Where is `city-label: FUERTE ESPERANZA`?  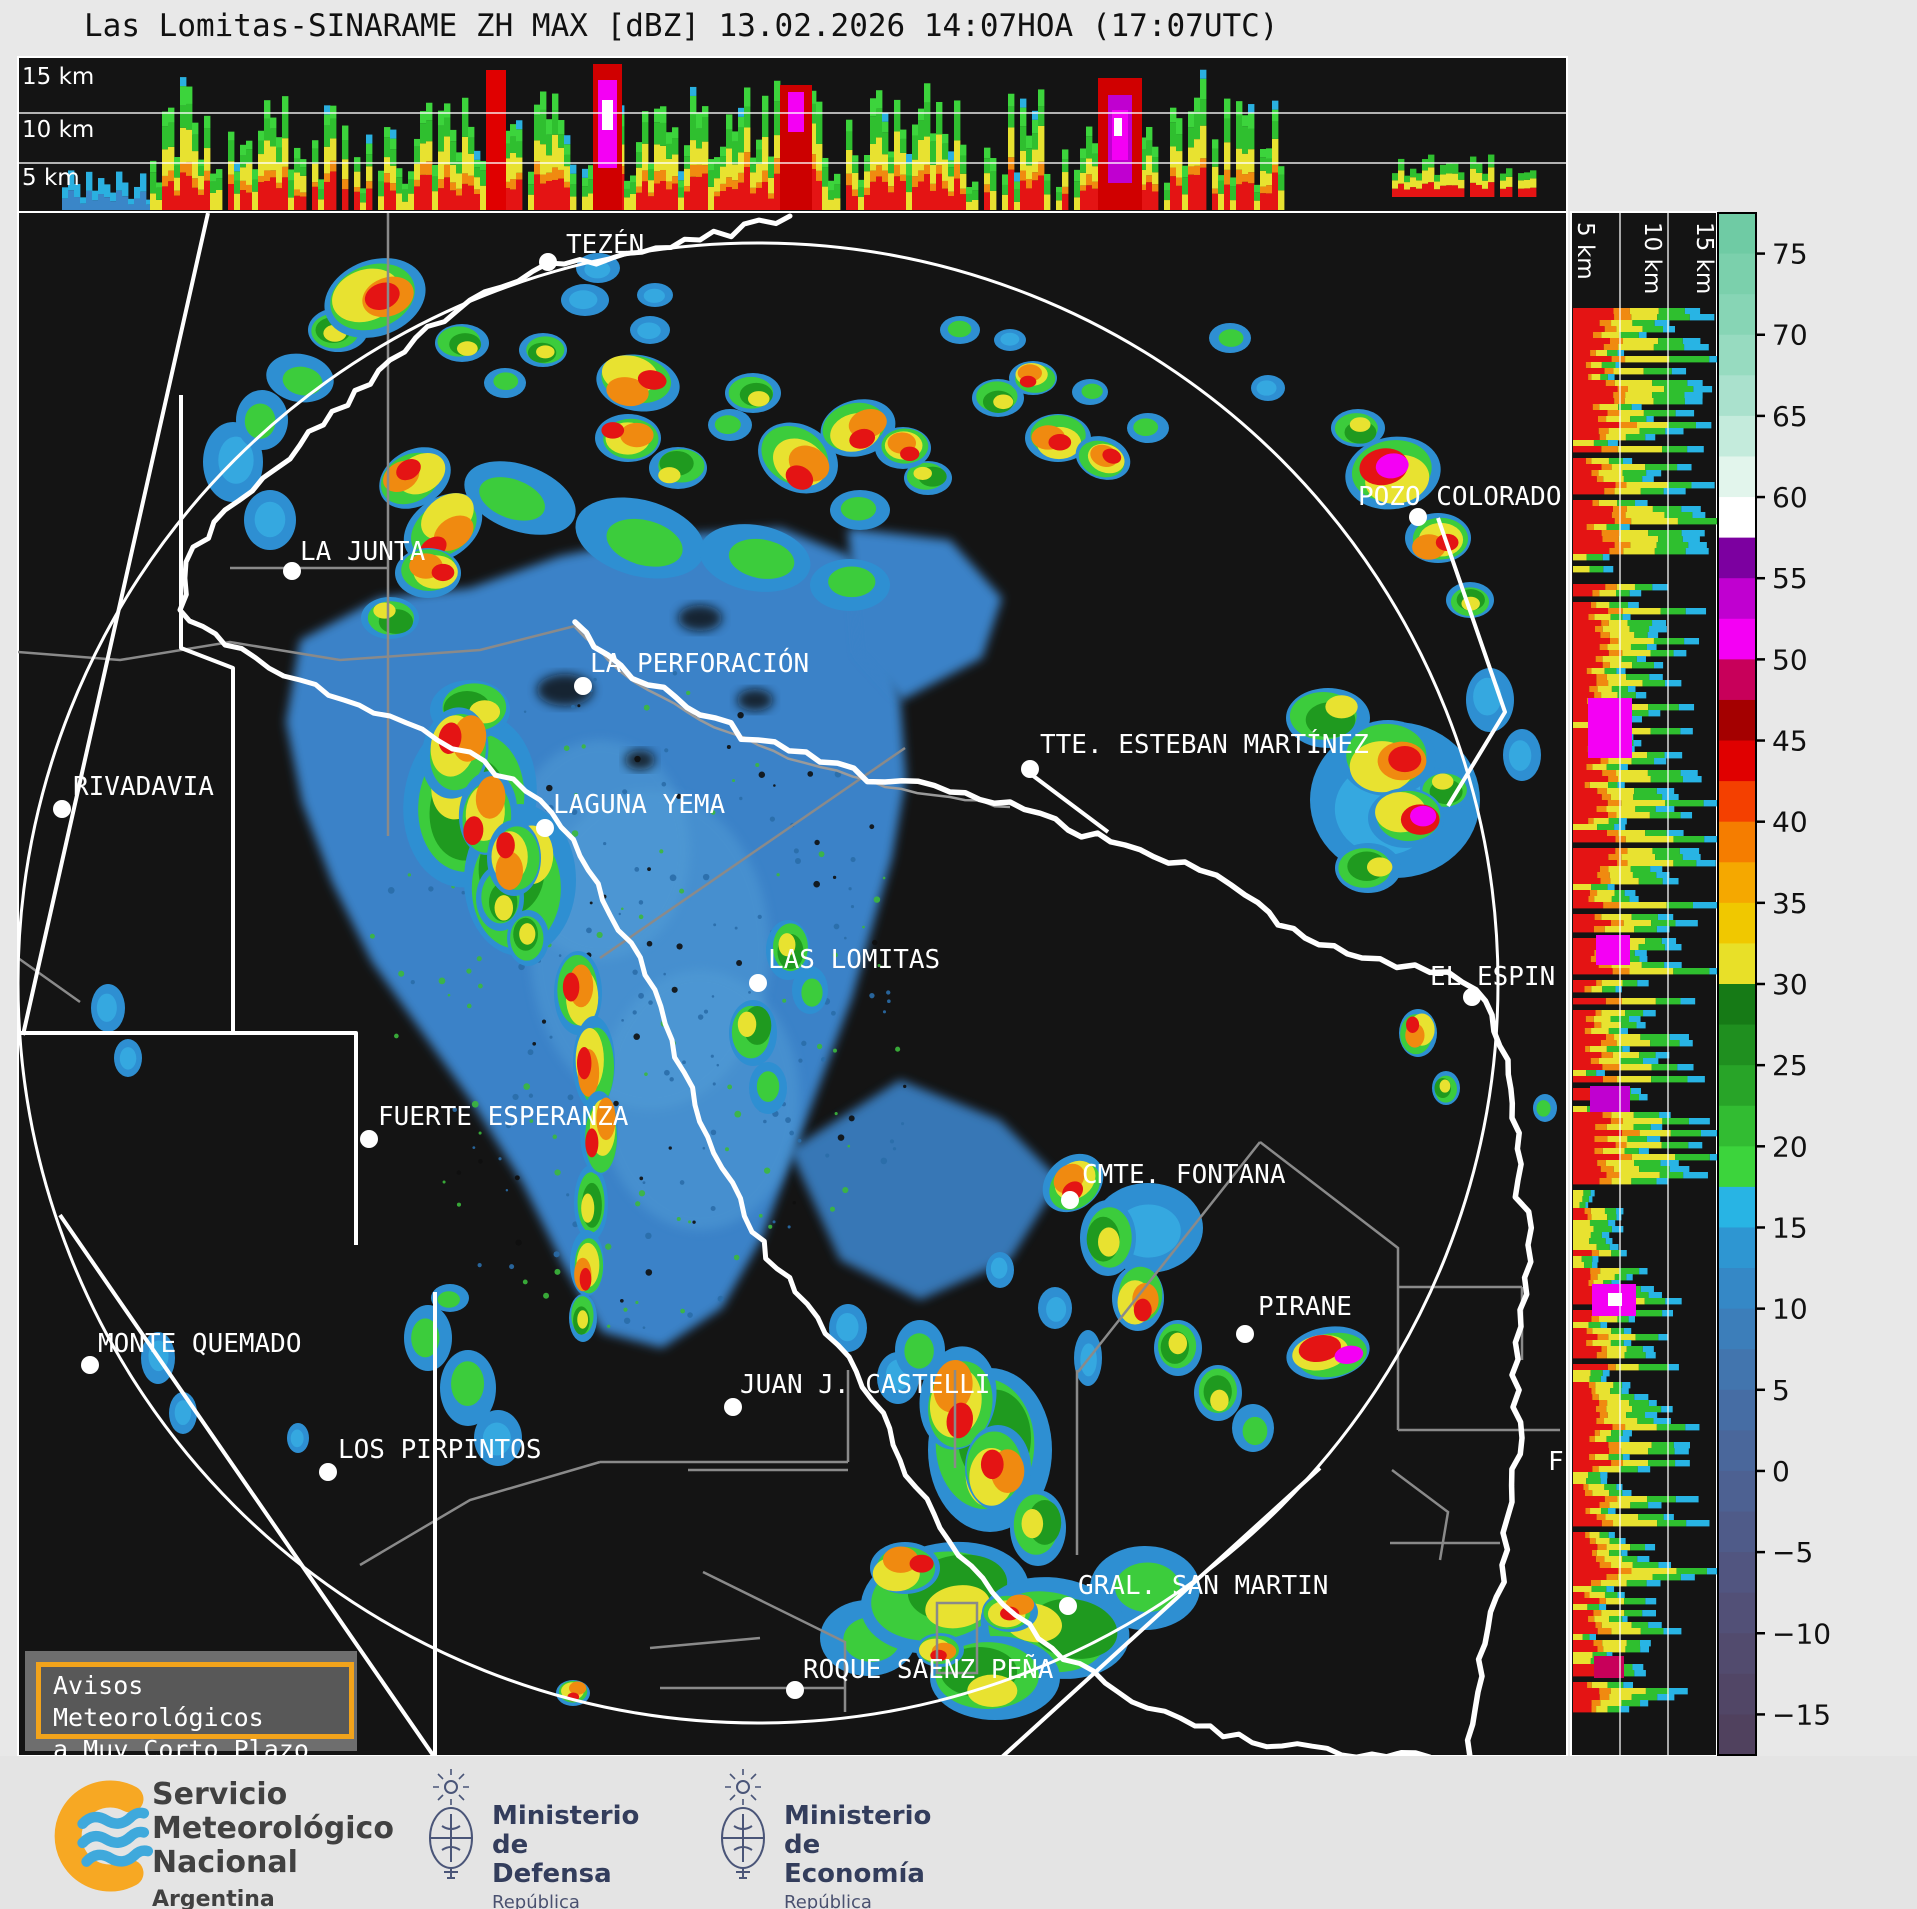 city-label: FUERTE ESPERANZA is located at coordinates (503, 1117).